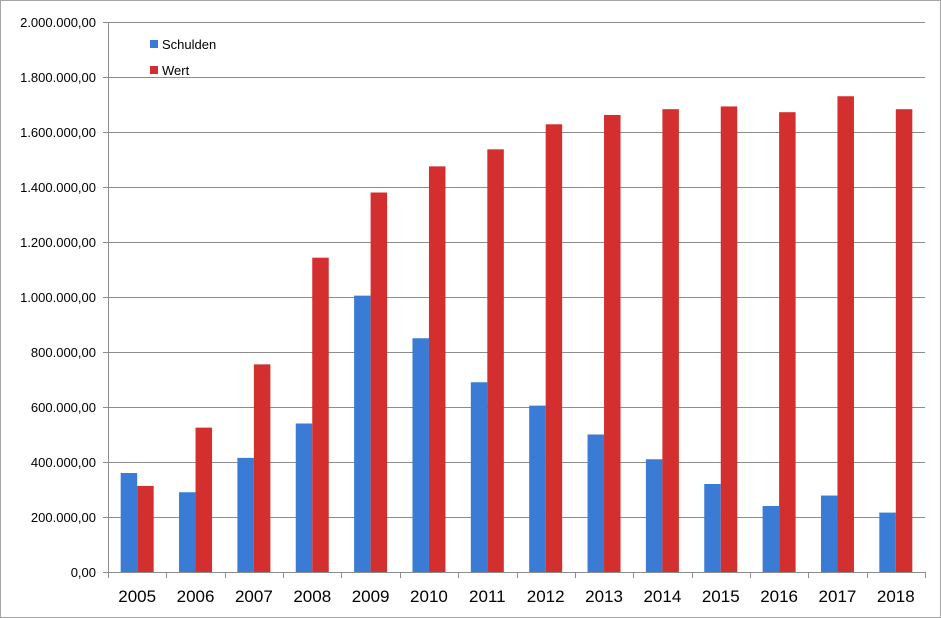  Describe the element at coordinates (129, 522) in the screenshot. I see `bar-schulden-2005` at that location.